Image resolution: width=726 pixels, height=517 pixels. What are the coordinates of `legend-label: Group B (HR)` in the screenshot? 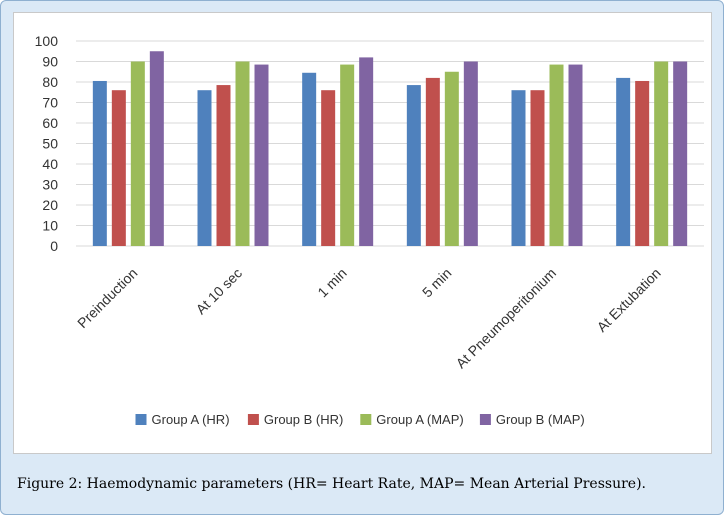 It's located at (303, 419).